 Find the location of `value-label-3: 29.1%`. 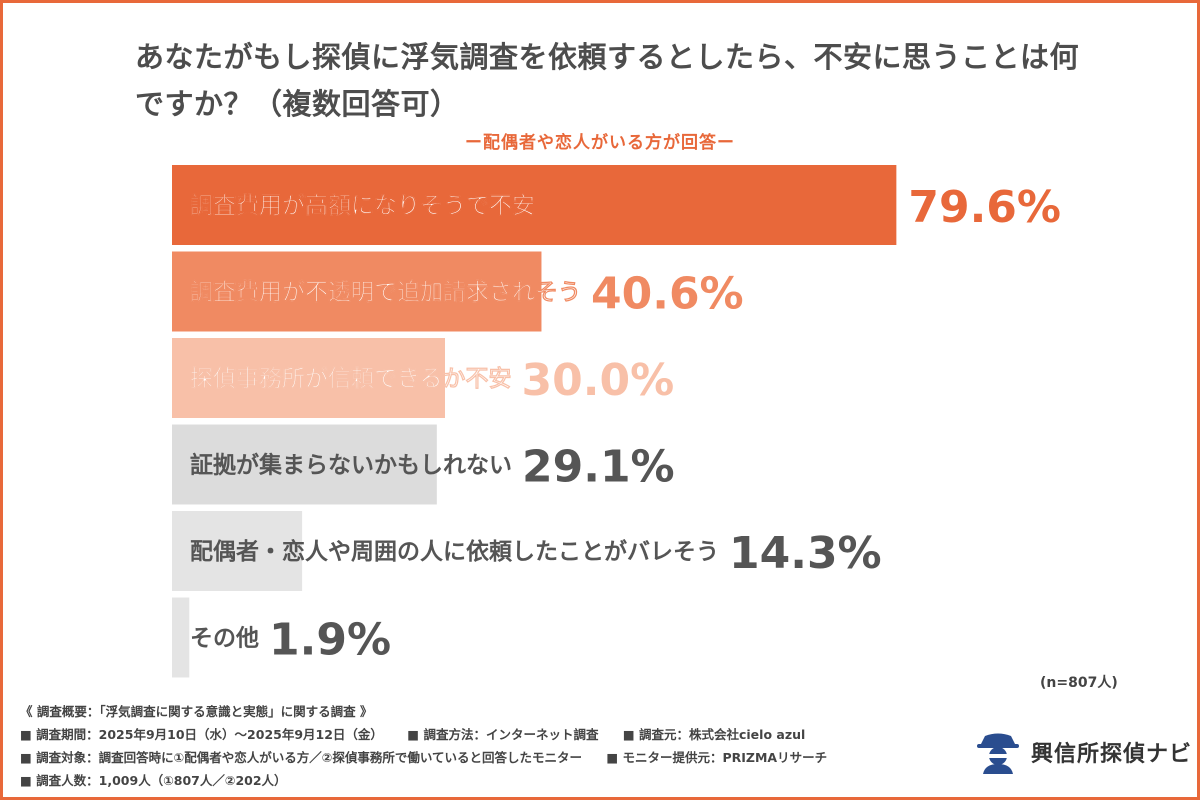

value-label-3: 29.1% is located at coordinates (598, 467).